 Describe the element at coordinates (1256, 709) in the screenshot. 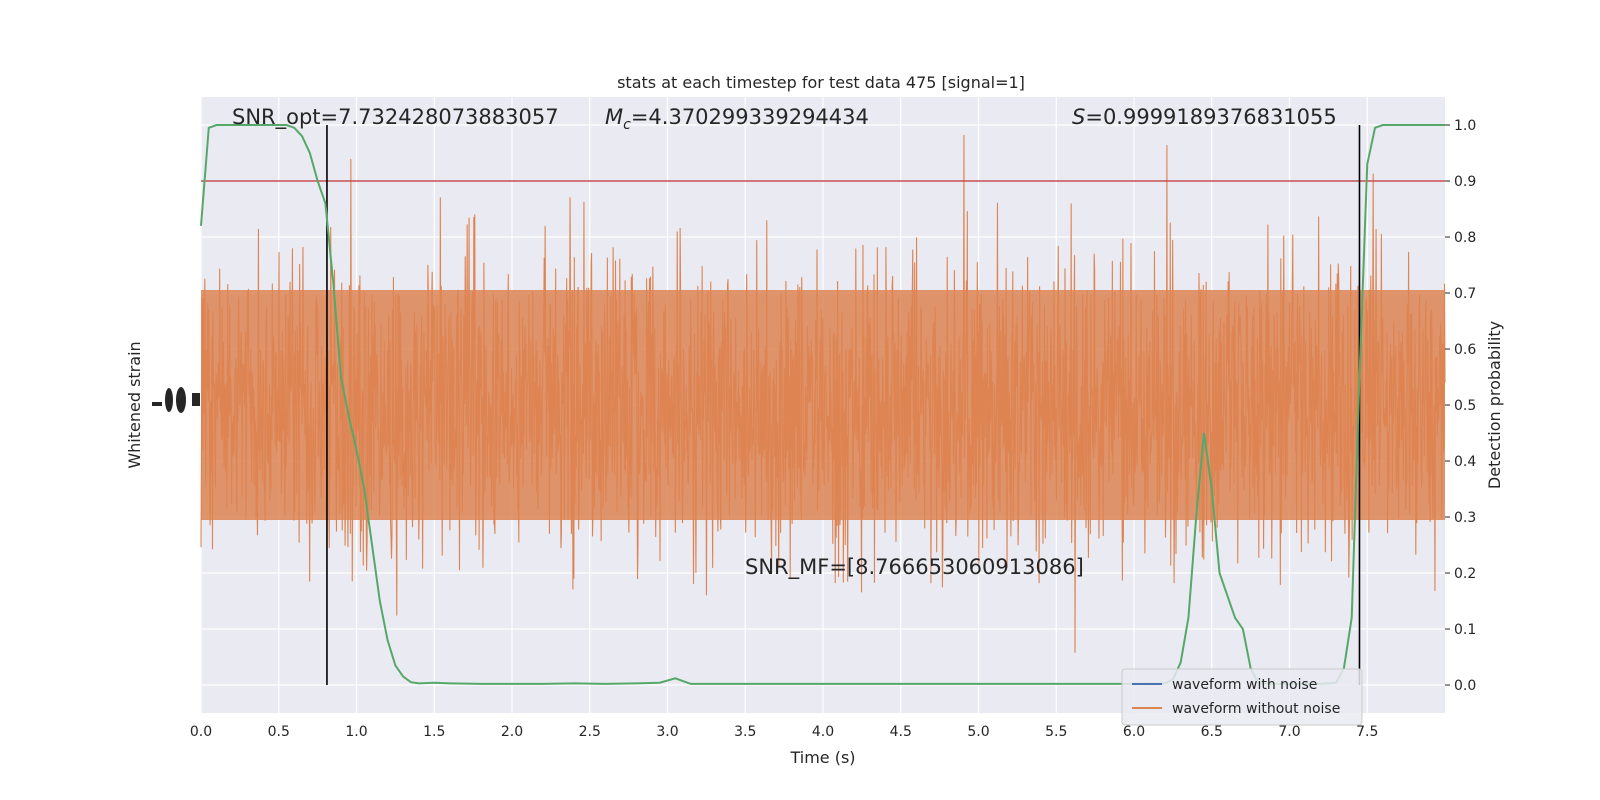

I see `legend-label-without-noise: waveform without noise` at that location.